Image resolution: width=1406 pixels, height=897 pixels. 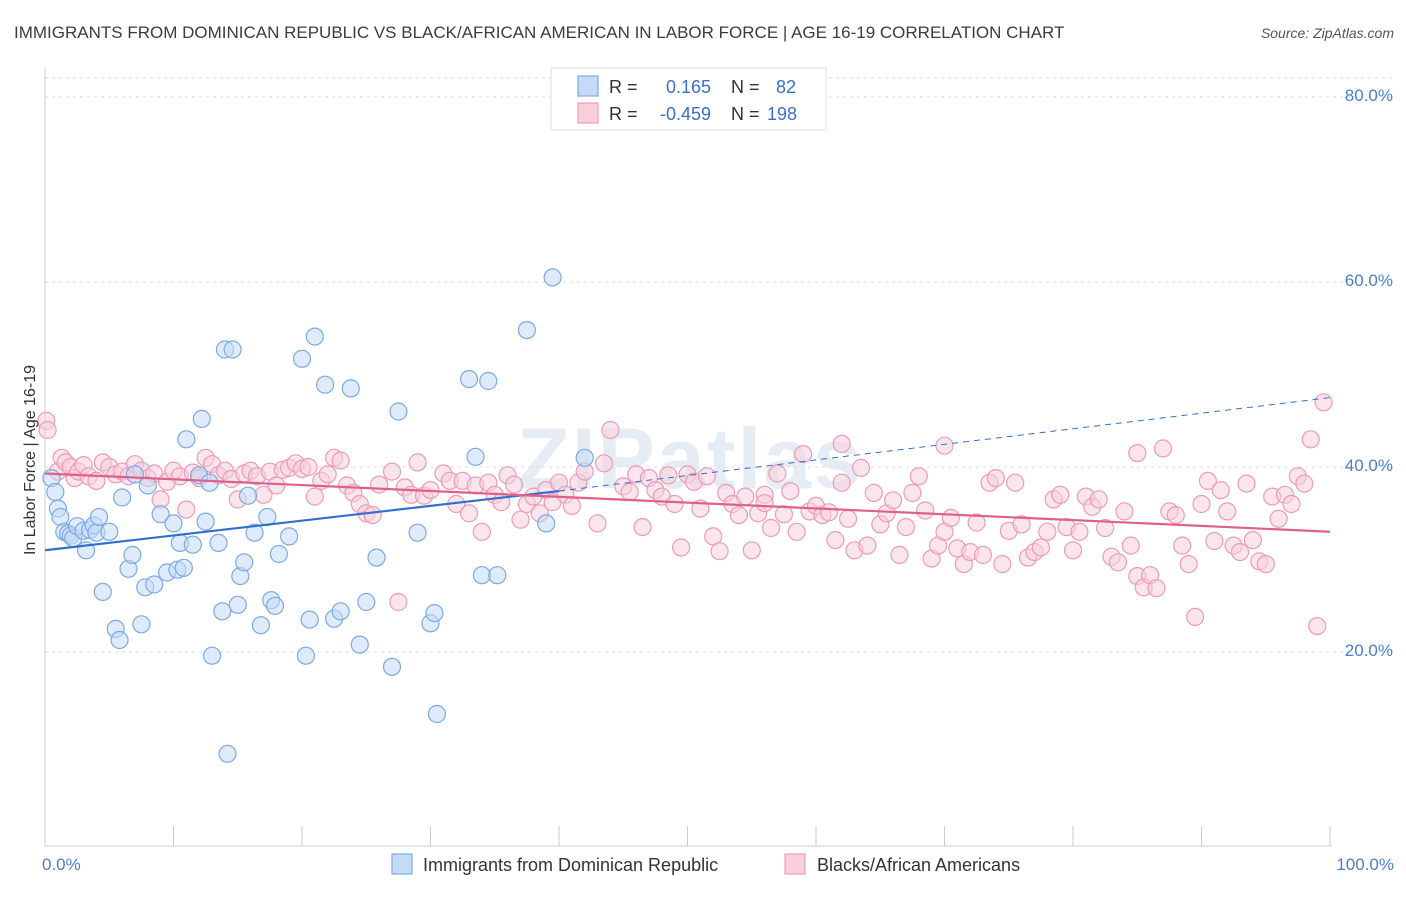 What do you see at coordinates (918, 865) in the screenshot?
I see `series-legend-label-pink: Blacks/African Americans` at bounding box center [918, 865].